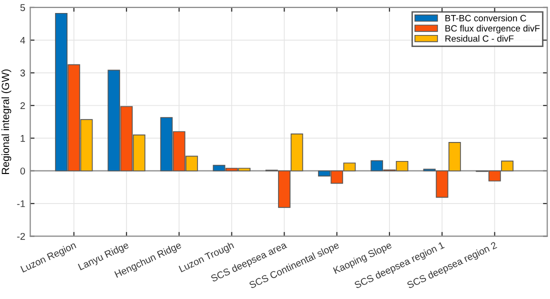 The image size is (550, 299). Describe the element at coordinates (492, 29) in the screenshot. I see `legend-label: BC flux divergence divF` at that location.